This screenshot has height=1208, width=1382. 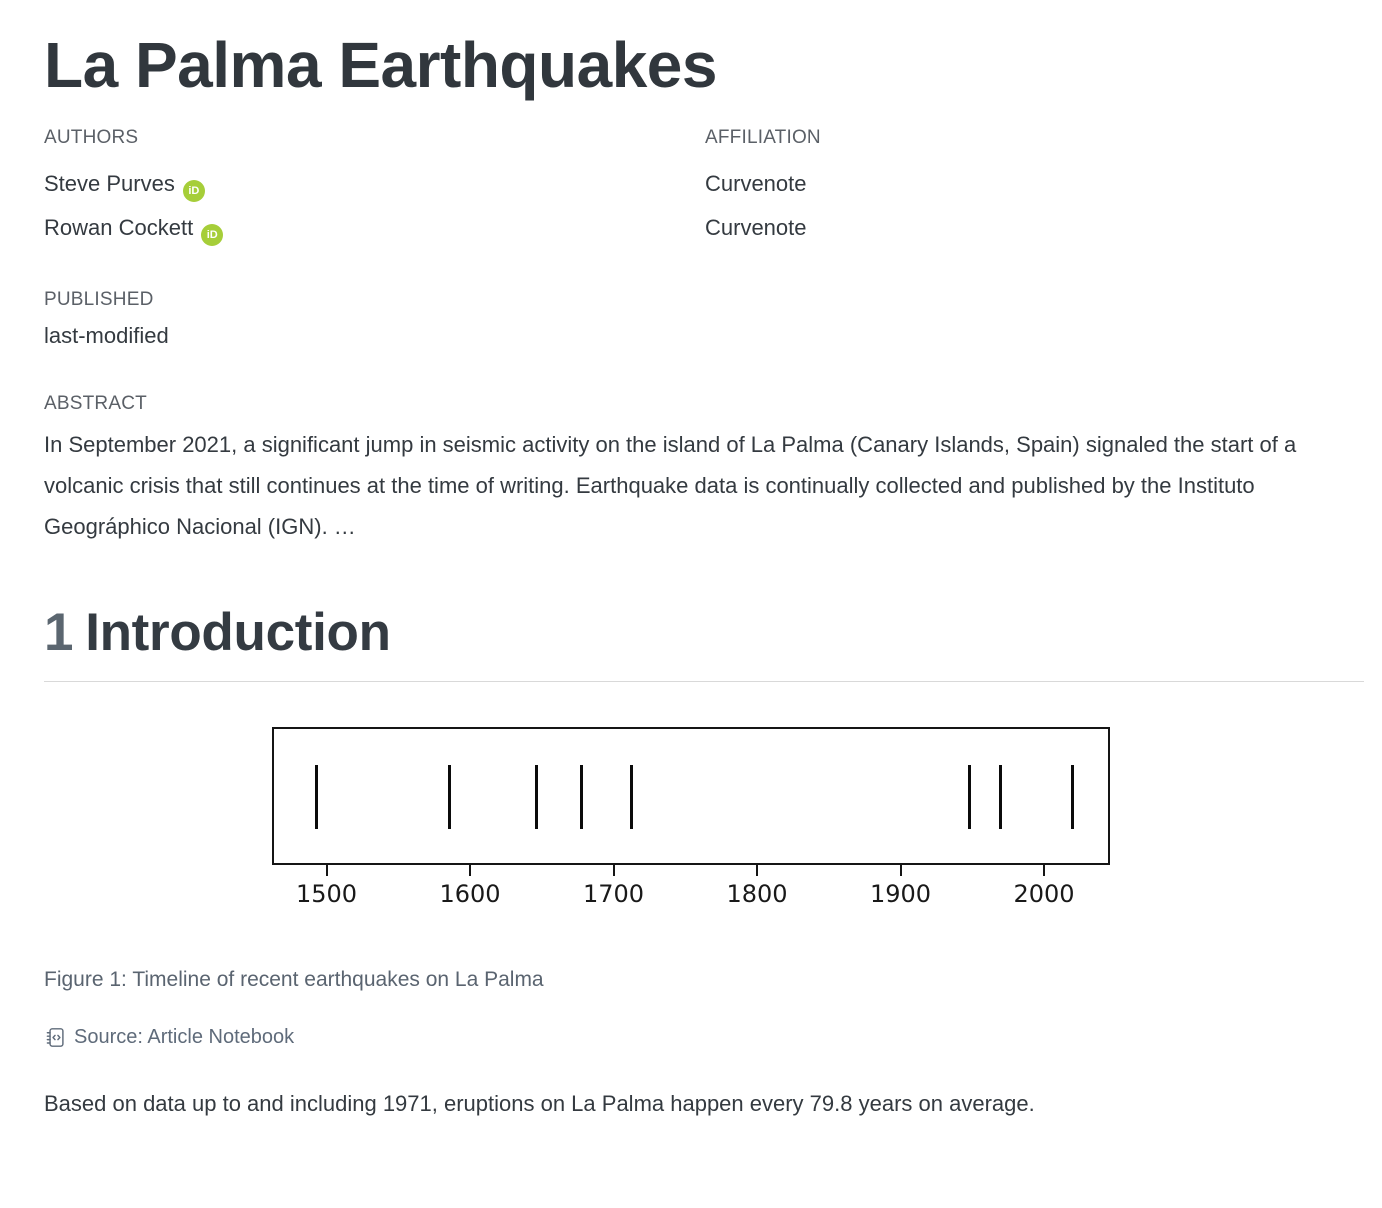 I want to click on page-title: La Palma Earthquakes, so click(x=380, y=65).